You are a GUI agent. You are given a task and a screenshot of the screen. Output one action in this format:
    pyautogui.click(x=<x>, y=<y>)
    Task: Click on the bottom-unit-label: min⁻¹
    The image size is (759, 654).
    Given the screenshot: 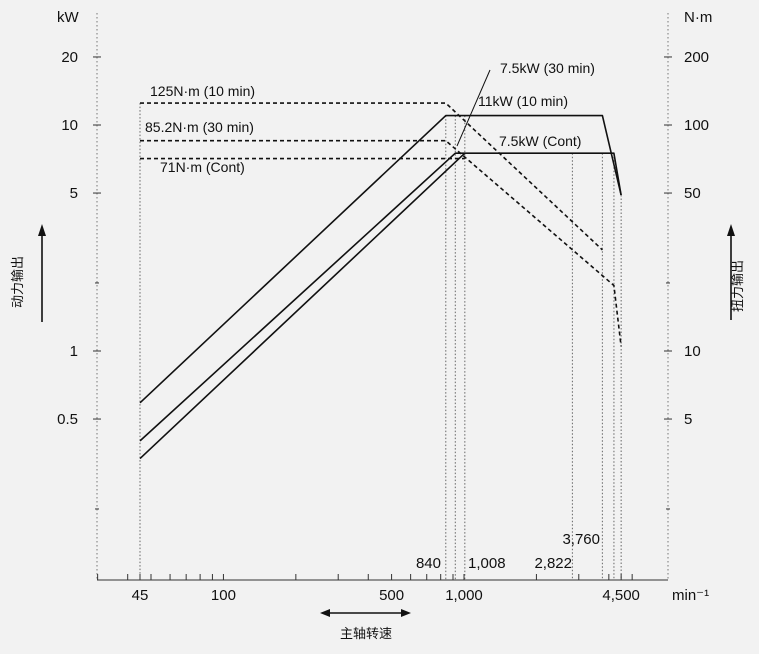 What is the action you would take?
    pyautogui.click(x=690, y=595)
    